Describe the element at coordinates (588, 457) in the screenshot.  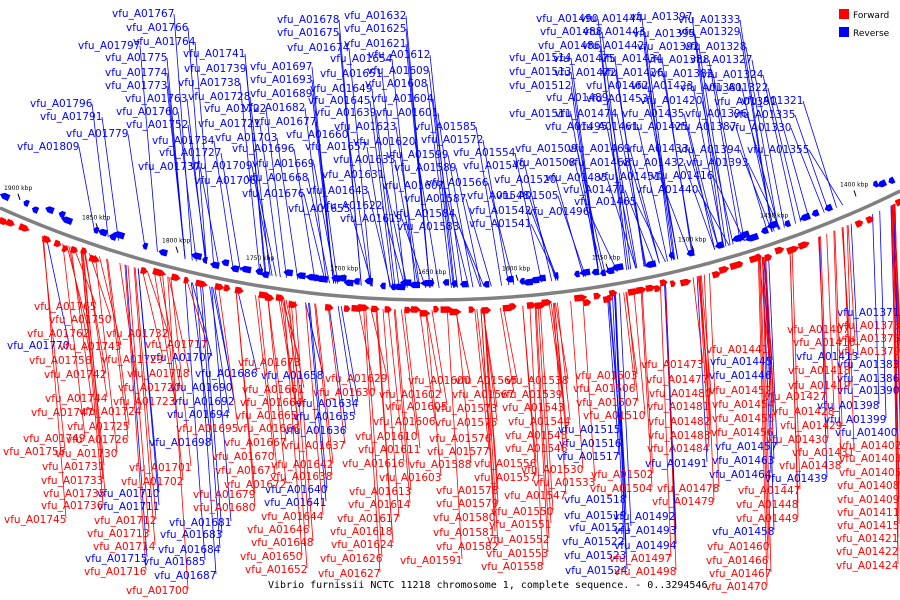
I see `gene-label: vfu_A01517` at that location.